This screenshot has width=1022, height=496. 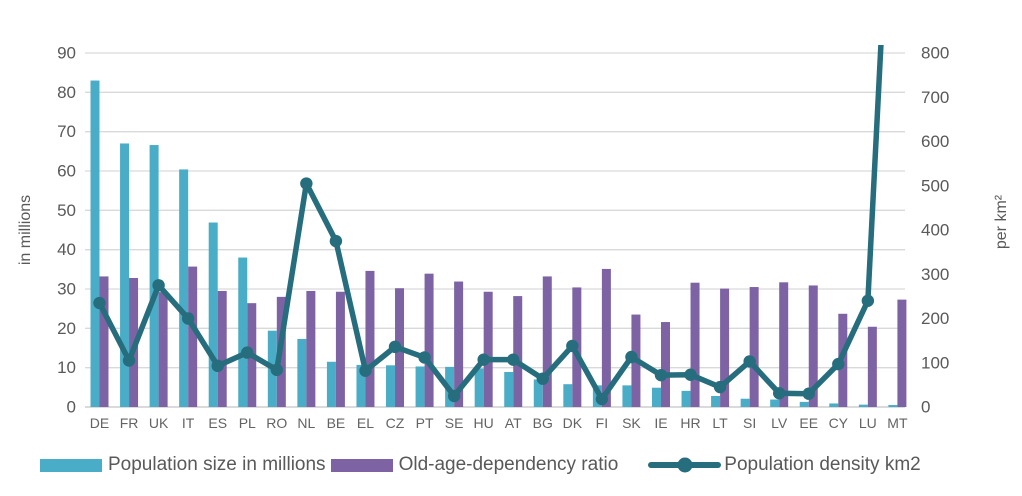 I want to click on legend-item-population-density: Population density km2, so click(x=784, y=465).